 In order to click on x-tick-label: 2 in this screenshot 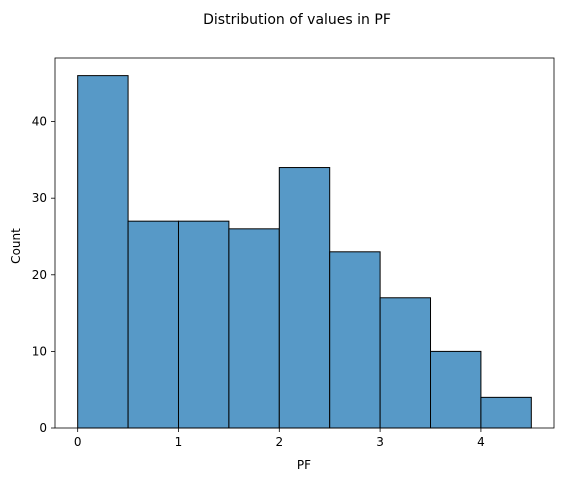, I will do `click(279, 442)`.